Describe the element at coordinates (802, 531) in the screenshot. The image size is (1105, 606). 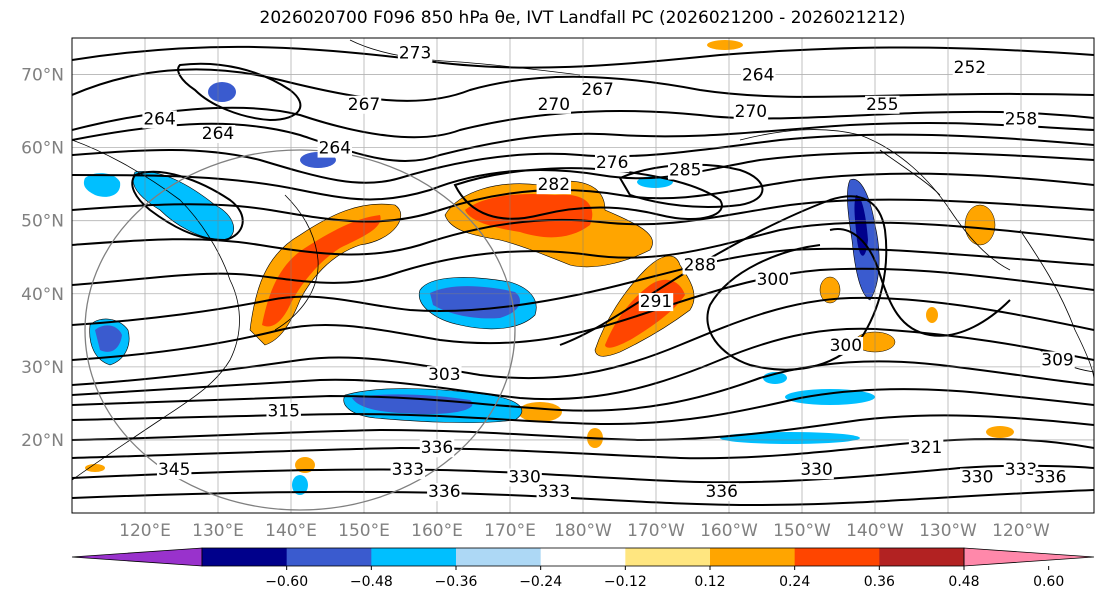
I see `lon-tick-label: 150°W` at that location.